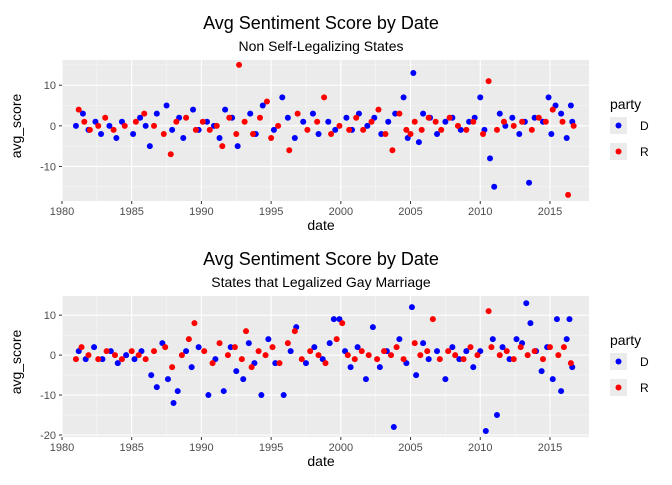  What do you see at coordinates (636, 366) in the screenshot?
I see `legend: party D R` at bounding box center [636, 366].